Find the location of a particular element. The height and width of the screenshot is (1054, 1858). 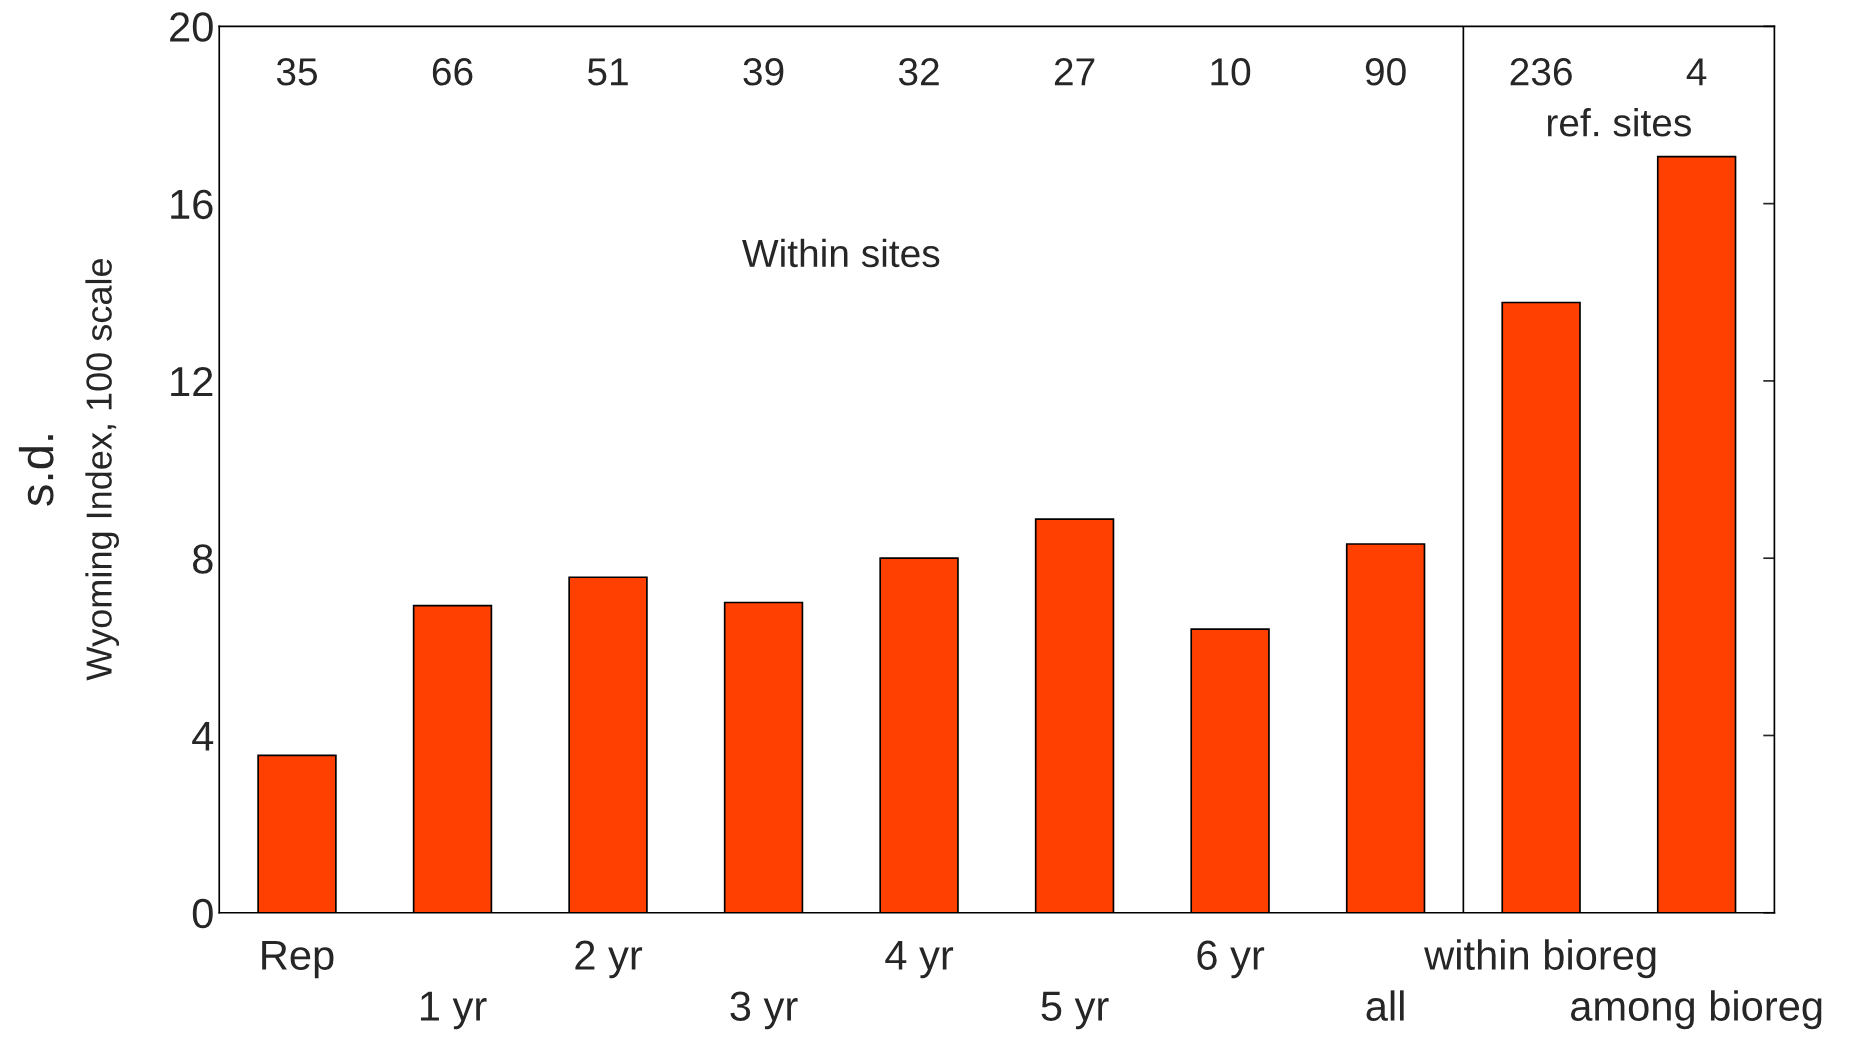

annotation: 236 is located at coordinates (1541, 72).